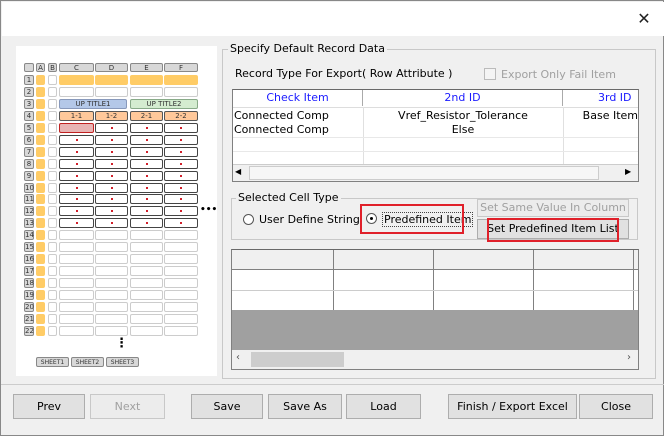  What do you see at coordinates (435, 359) in the screenshot?
I see `horizontal-scrollbar: ‹ ›` at bounding box center [435, 359].